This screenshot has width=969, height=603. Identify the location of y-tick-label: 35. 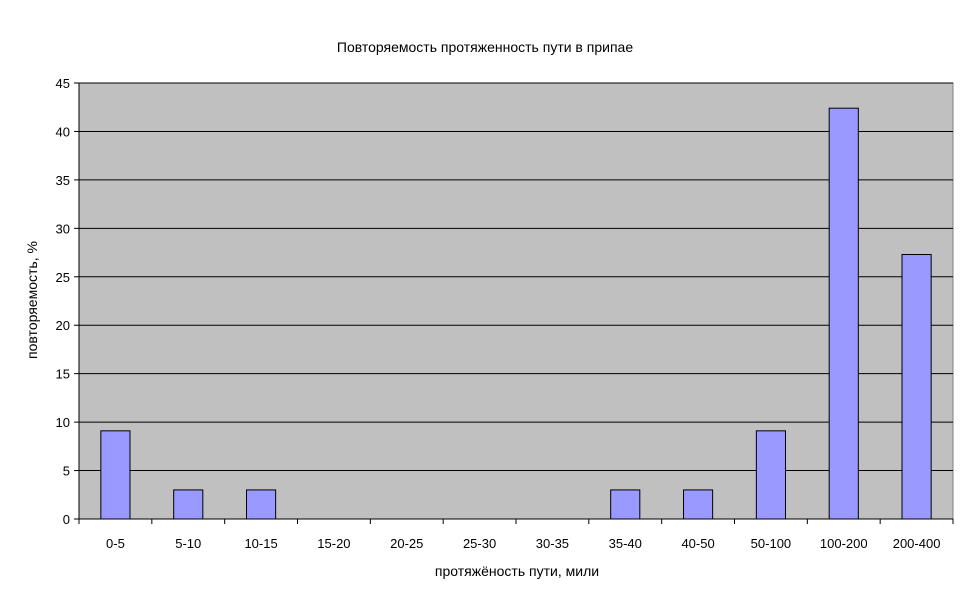
(63, 180).